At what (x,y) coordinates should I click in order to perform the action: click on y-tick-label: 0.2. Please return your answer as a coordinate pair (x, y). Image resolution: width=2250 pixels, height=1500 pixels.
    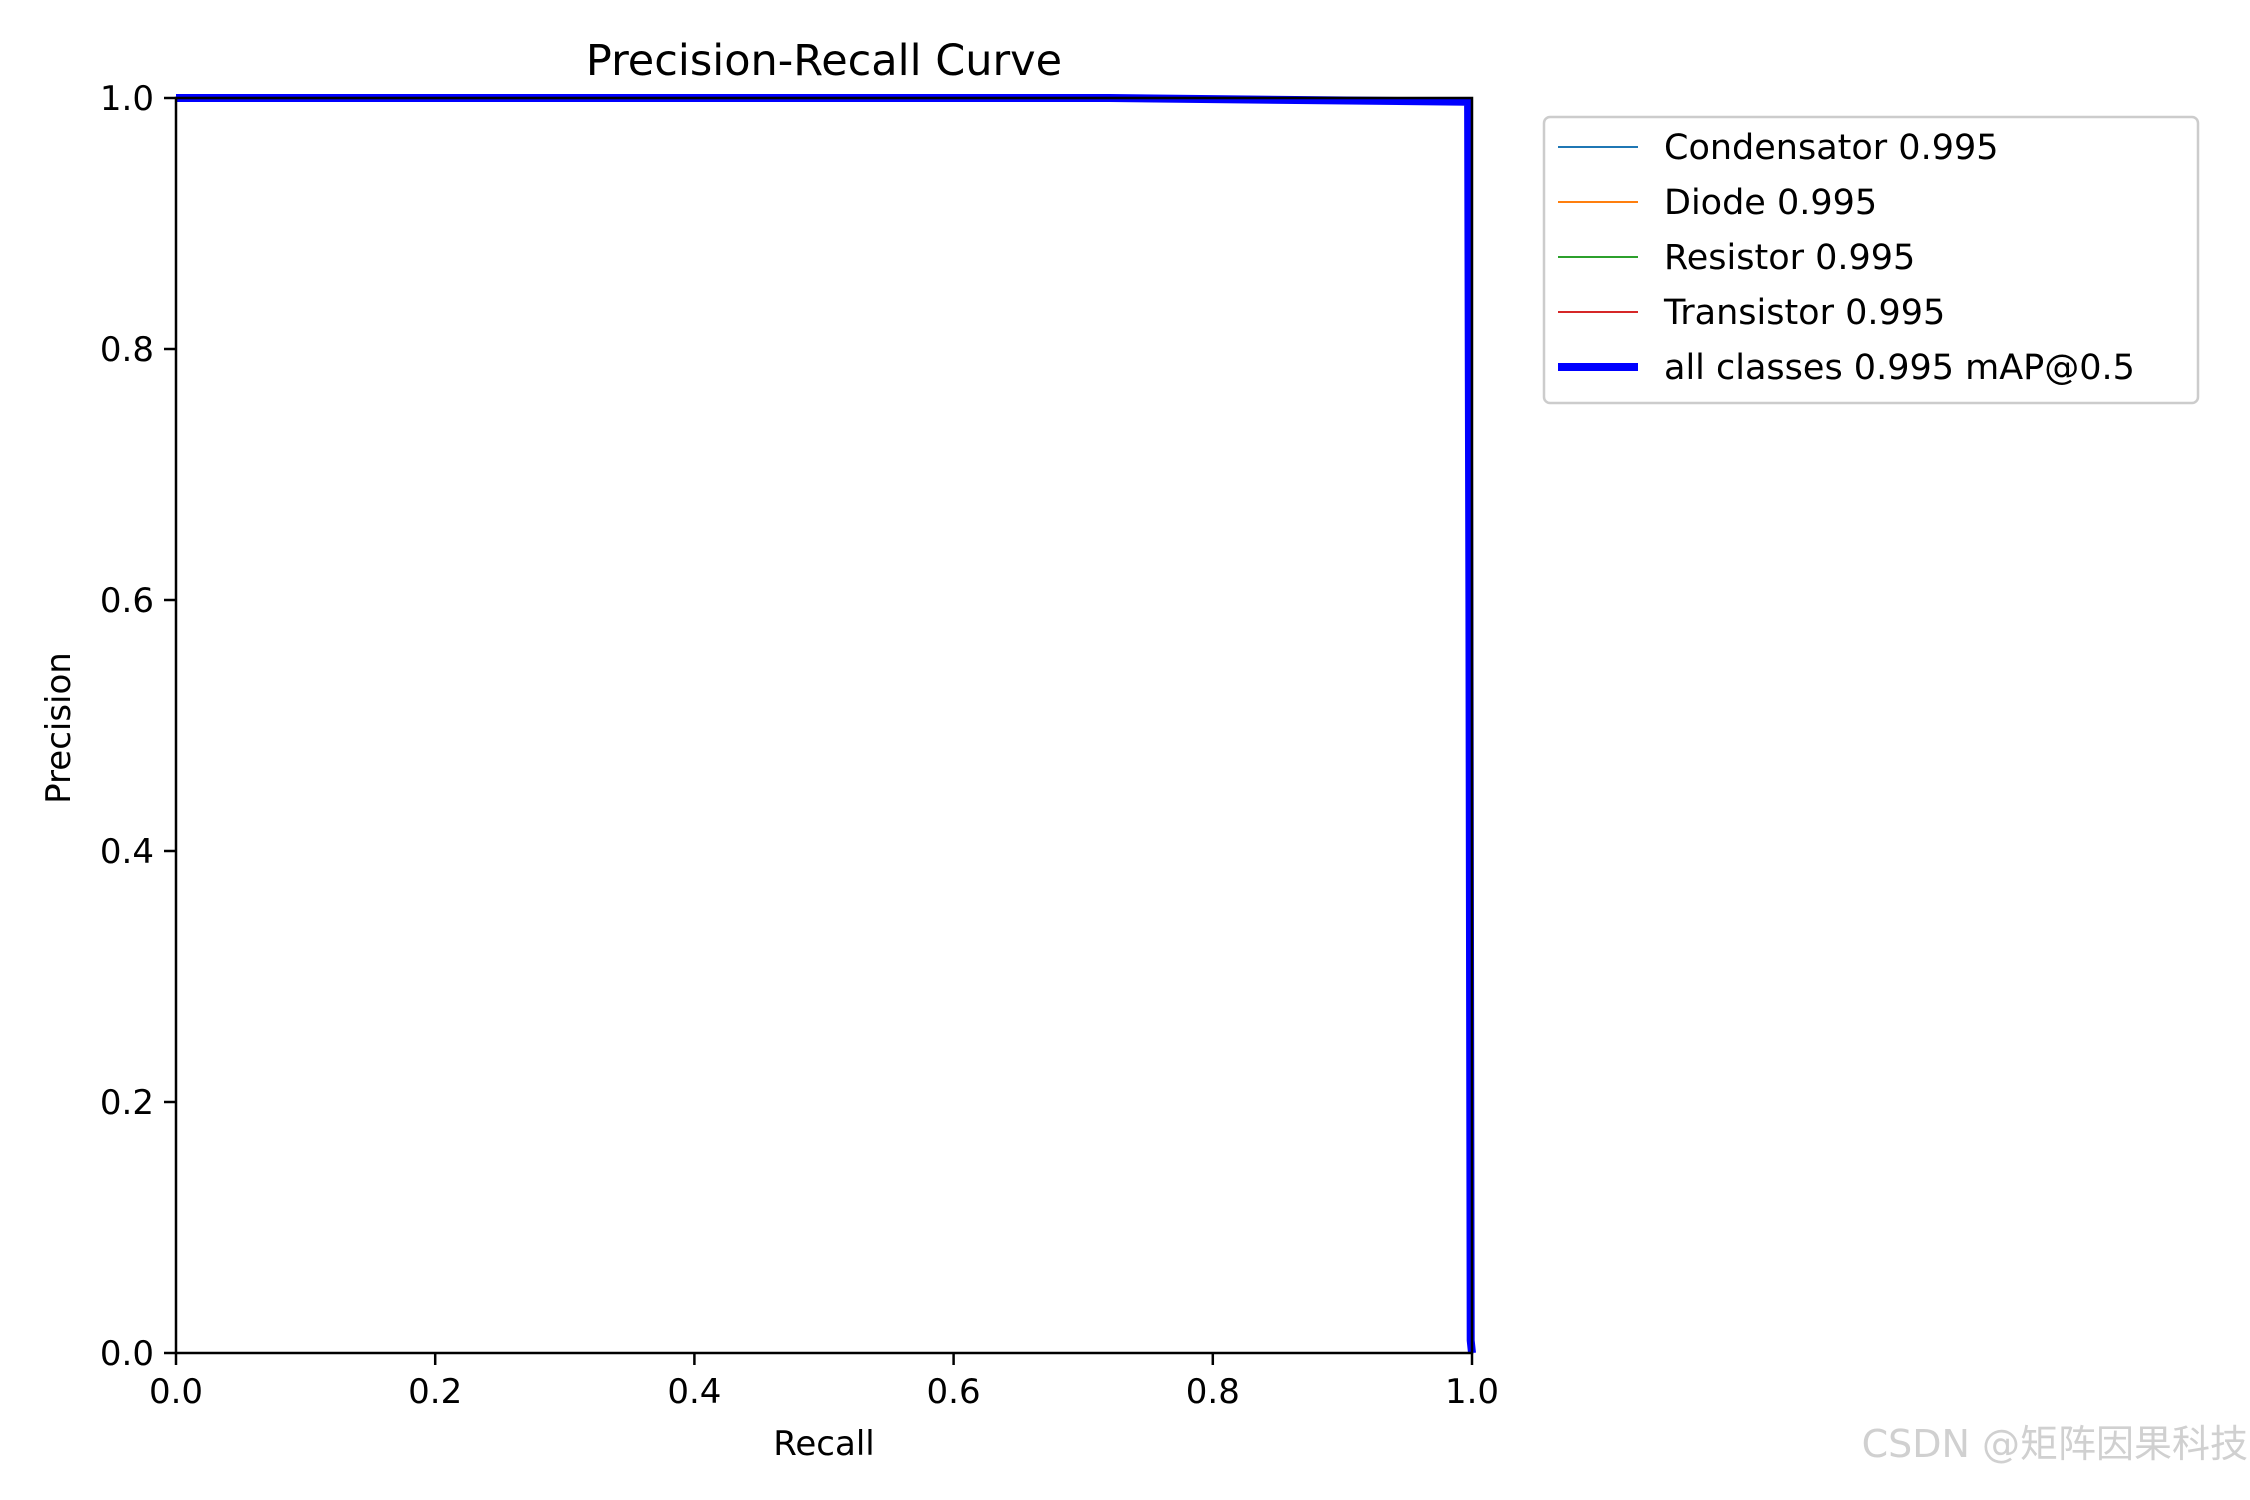
    Looking at the image, I should click on (127, 1103).